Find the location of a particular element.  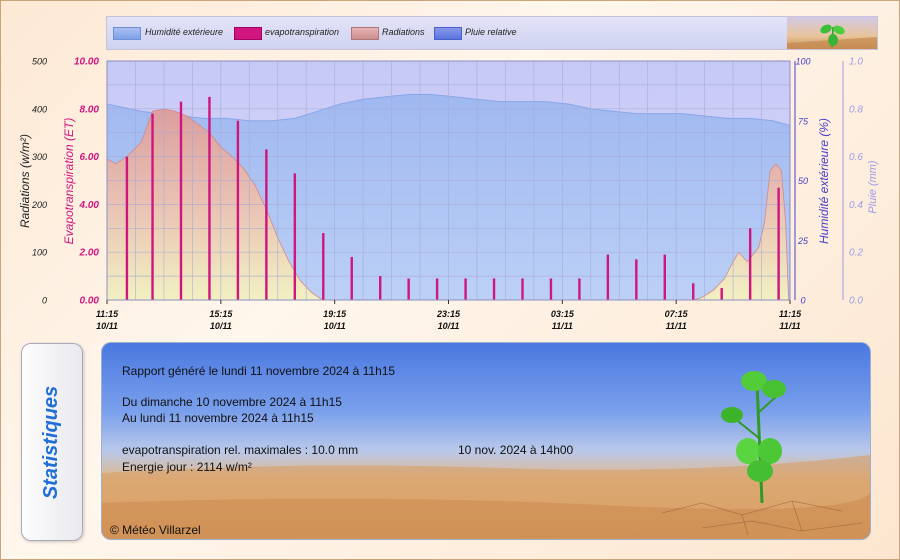

period-from: Du dimanche 10 novembre 2024 à 11h15 is located at coordinates (232, 402).